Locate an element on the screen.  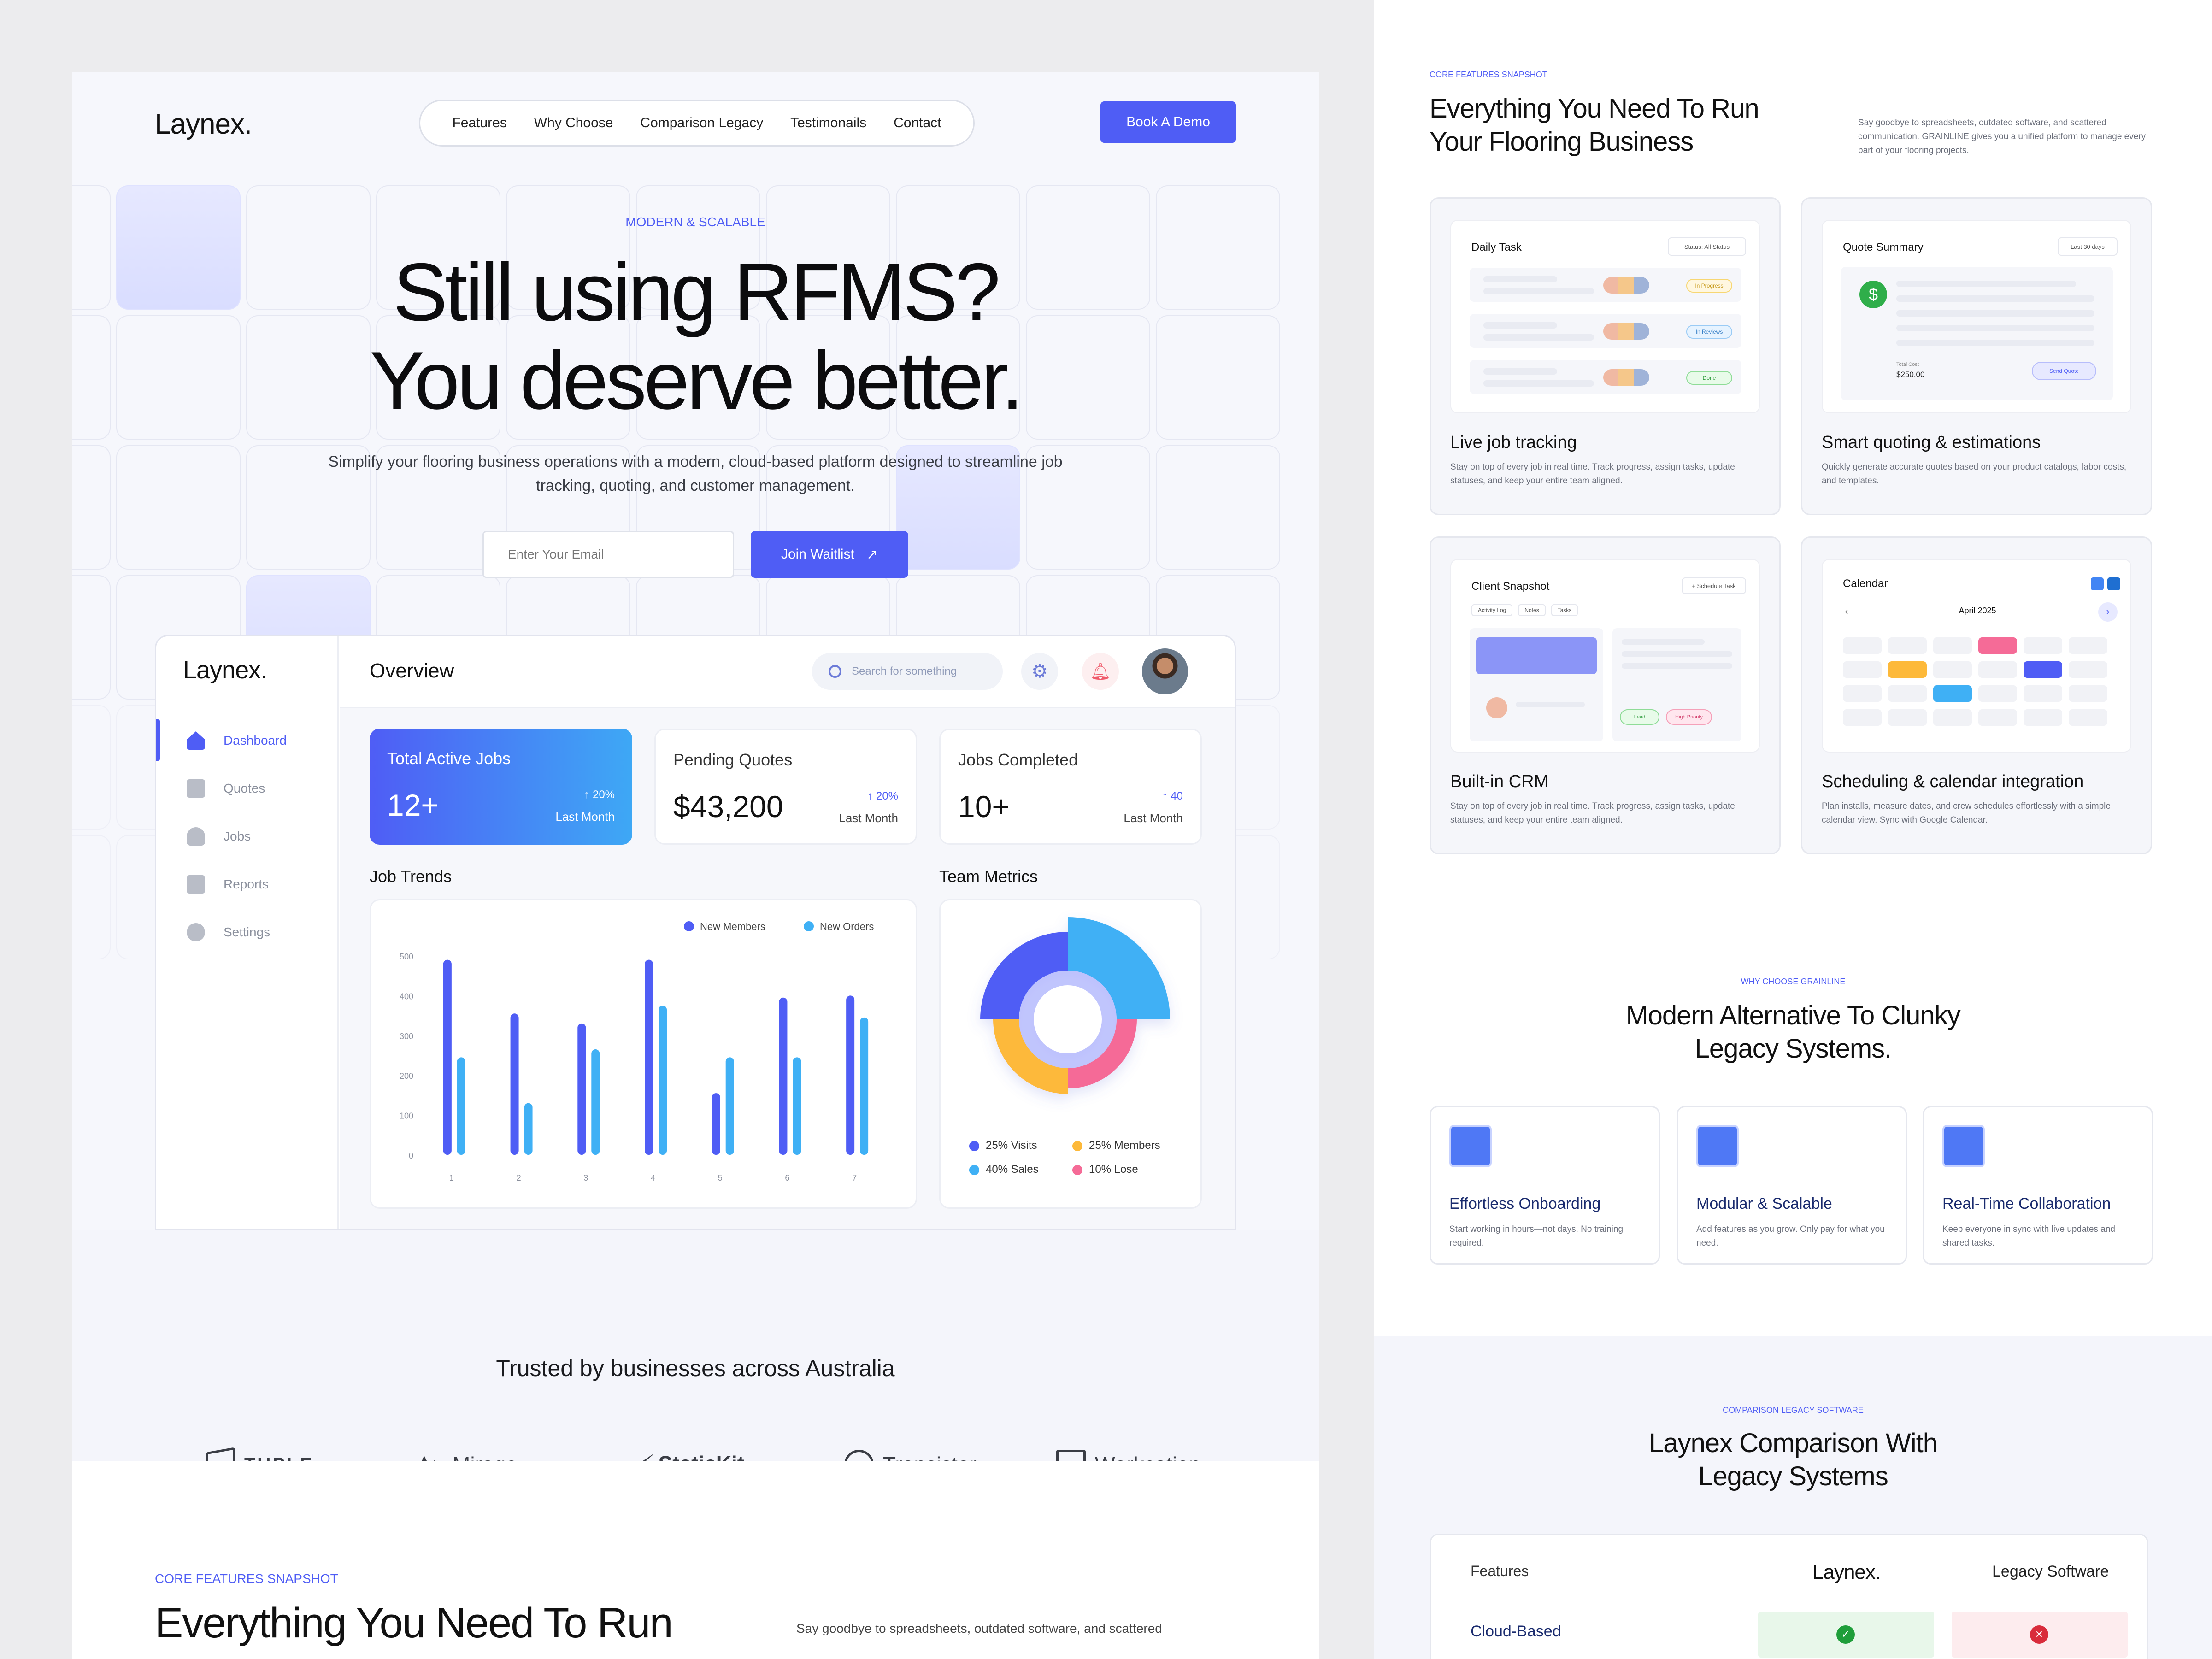
chevron-right-icon: › is located at coordinates (2108, 612).